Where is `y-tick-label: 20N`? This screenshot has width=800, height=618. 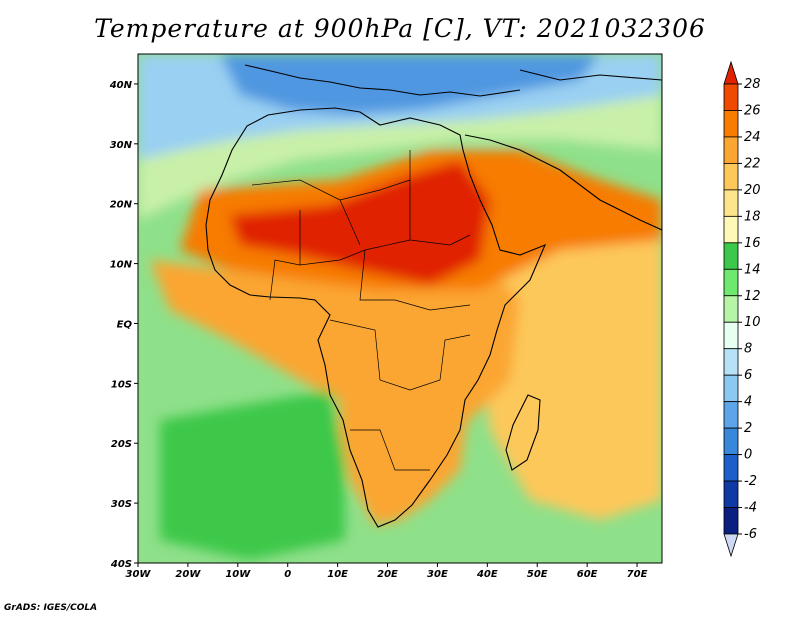 y-tick-label: 20N is located at coordinates (121, 205).